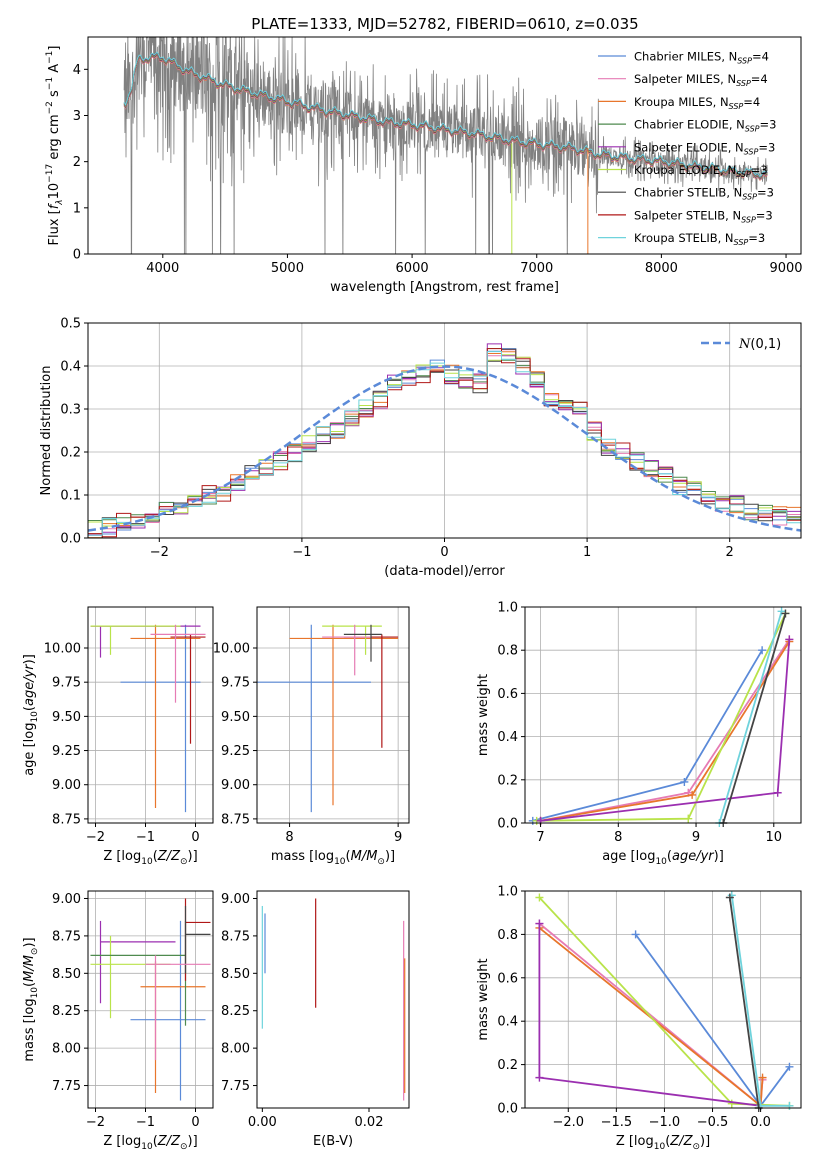 The width and height of the screenshot is (819, 1170). Describe the element at coordinates (651, 1015) in the screenshot. I see `massweight_vs_Z-series-line` at that location.